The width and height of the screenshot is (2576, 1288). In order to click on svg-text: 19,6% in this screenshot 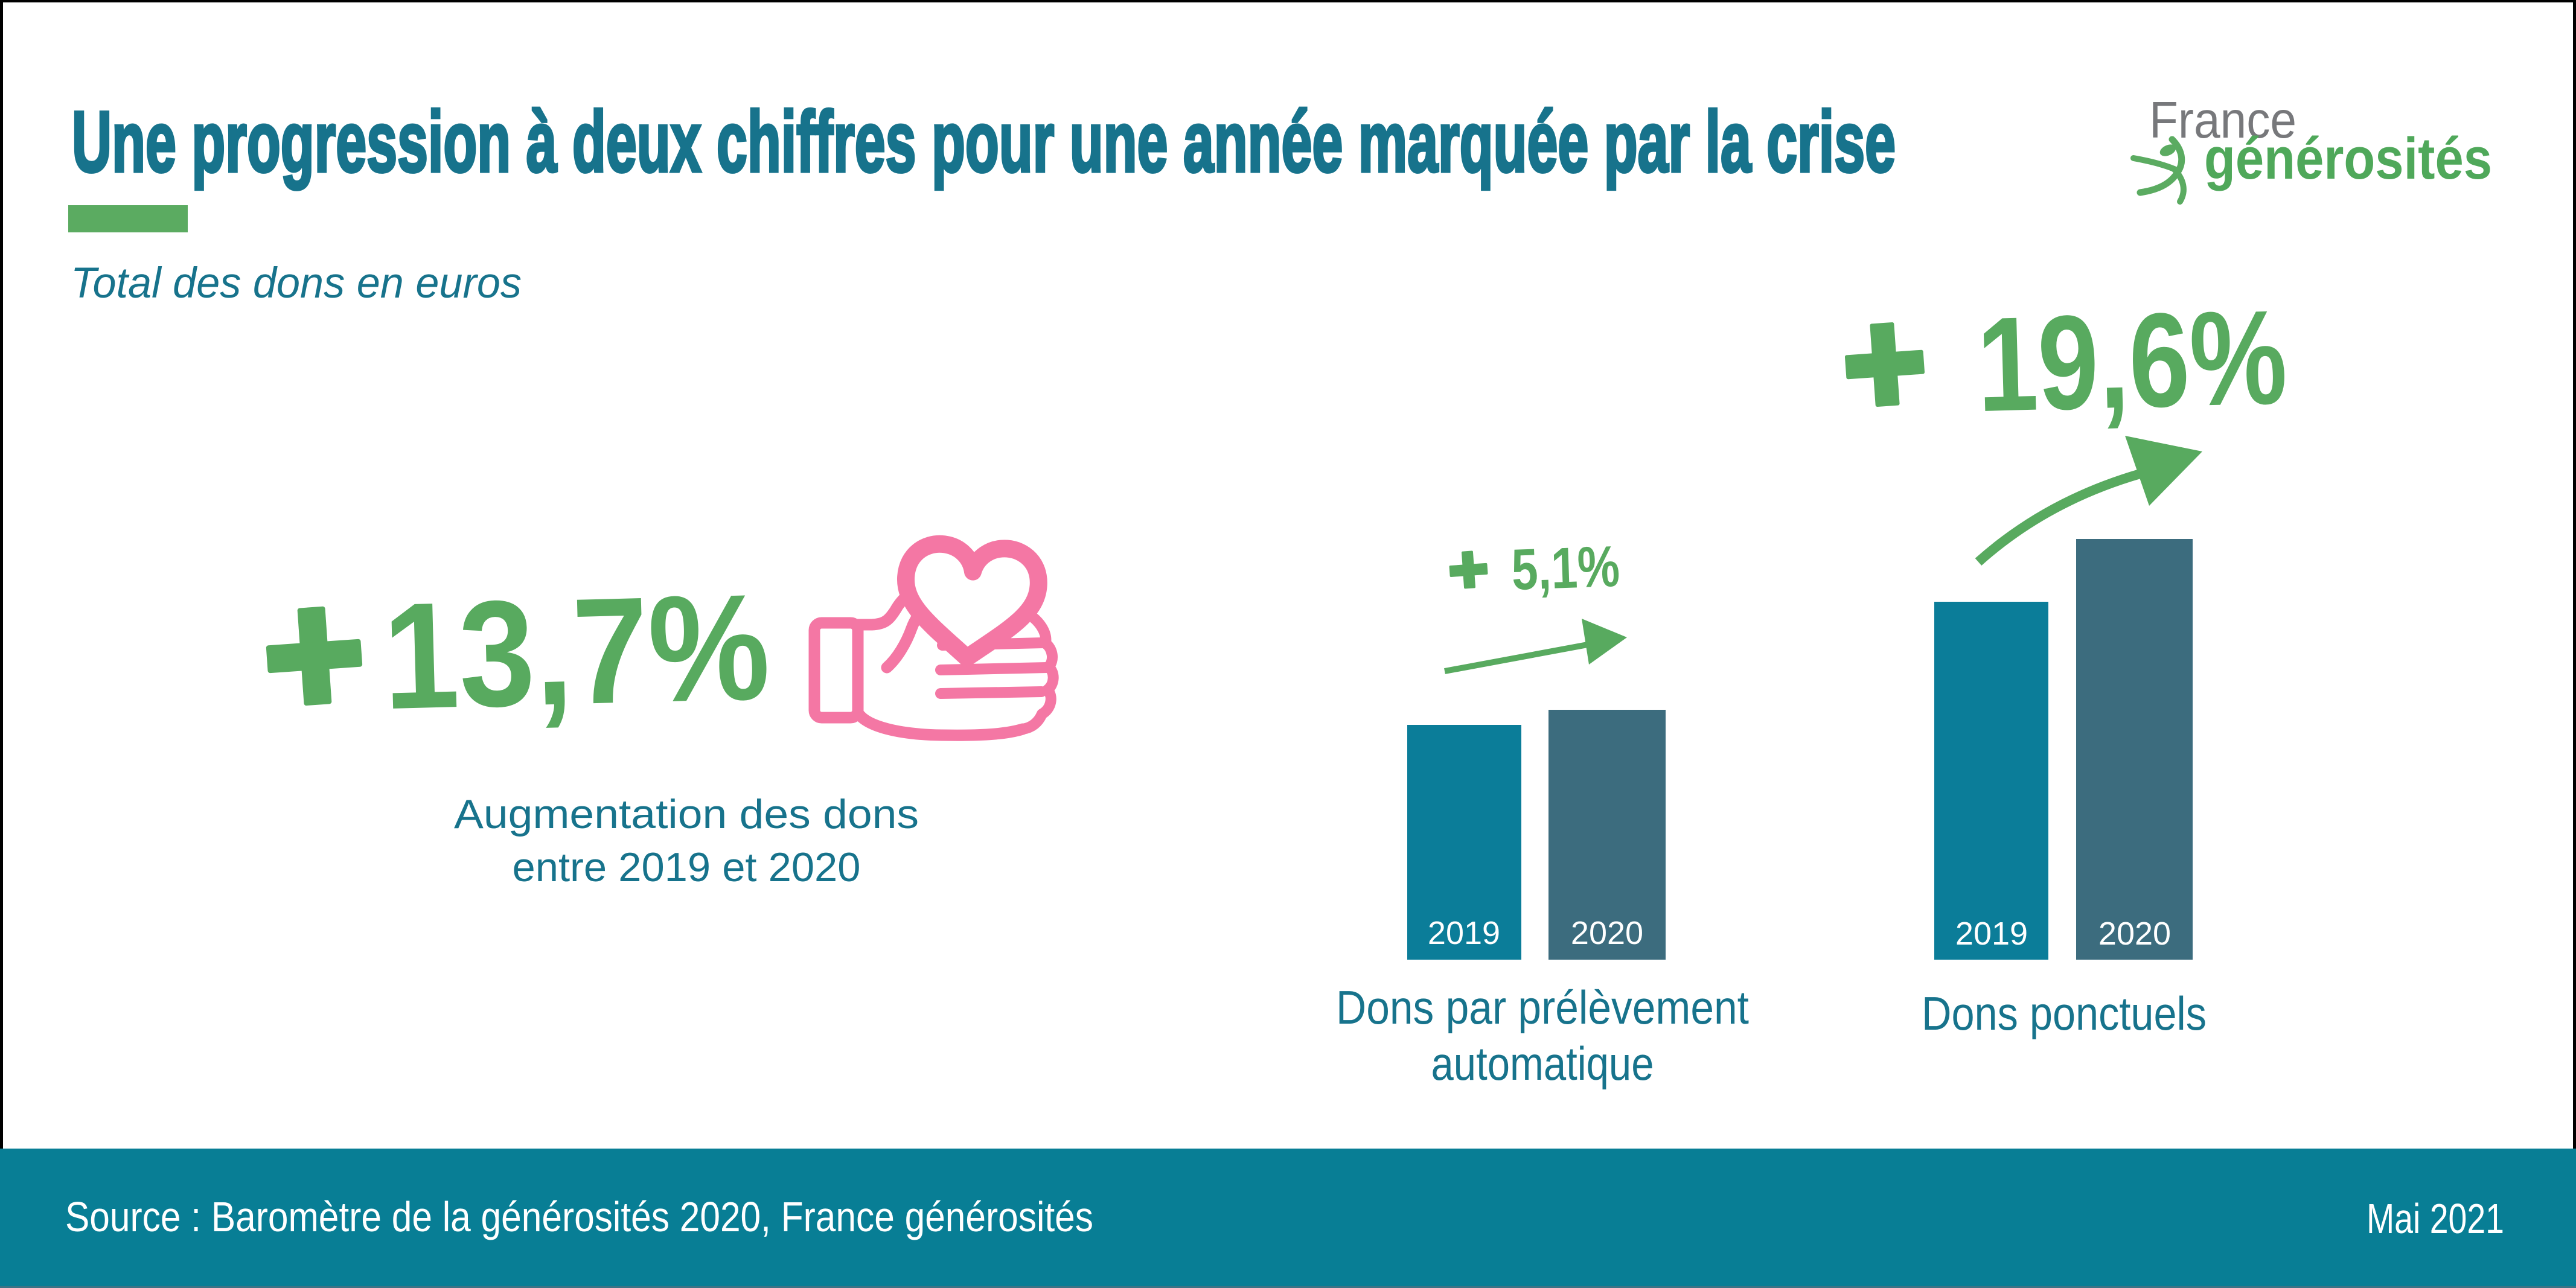, I will do `click(2132, 361)`.